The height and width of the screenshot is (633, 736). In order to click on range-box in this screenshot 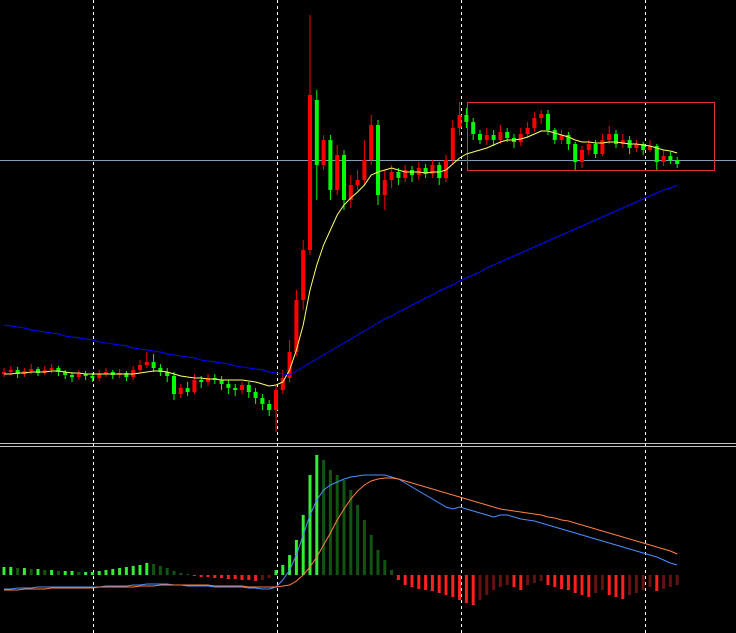, I will do `click(591, 136)`.